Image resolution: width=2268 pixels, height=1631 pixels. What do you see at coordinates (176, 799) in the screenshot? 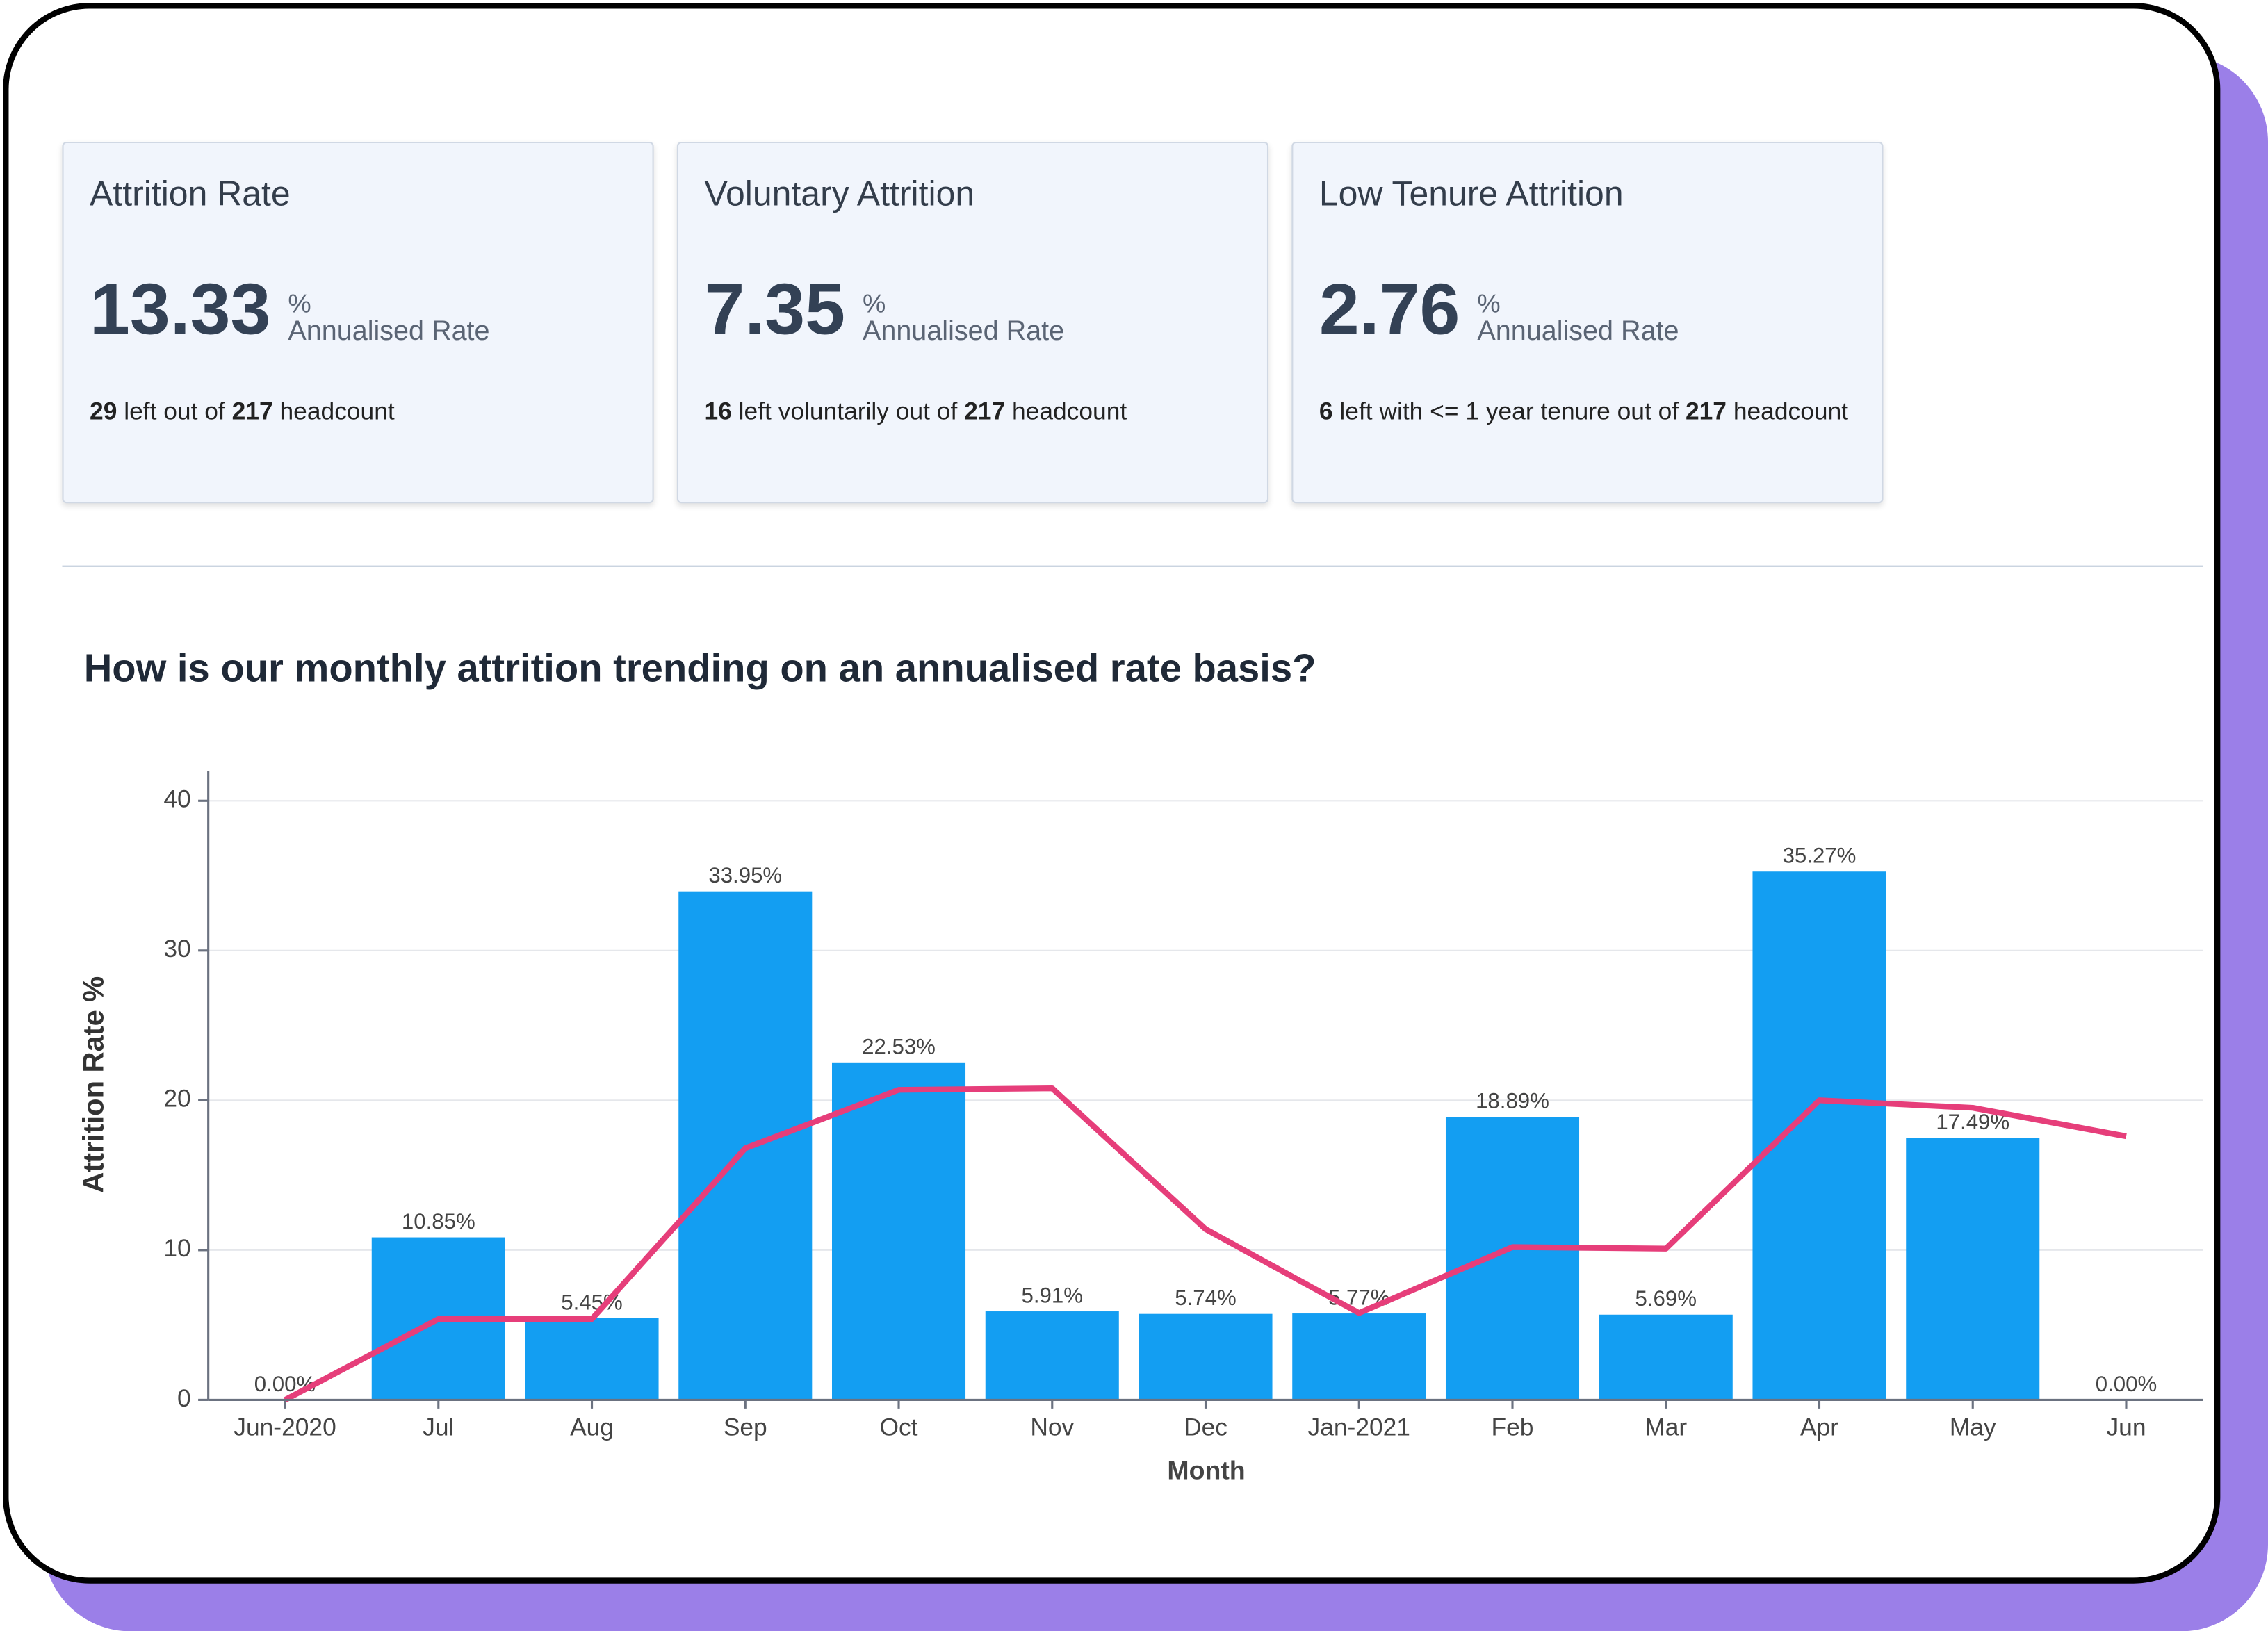
I see `y-tick-label: 40` at bounding box center [176, 799].